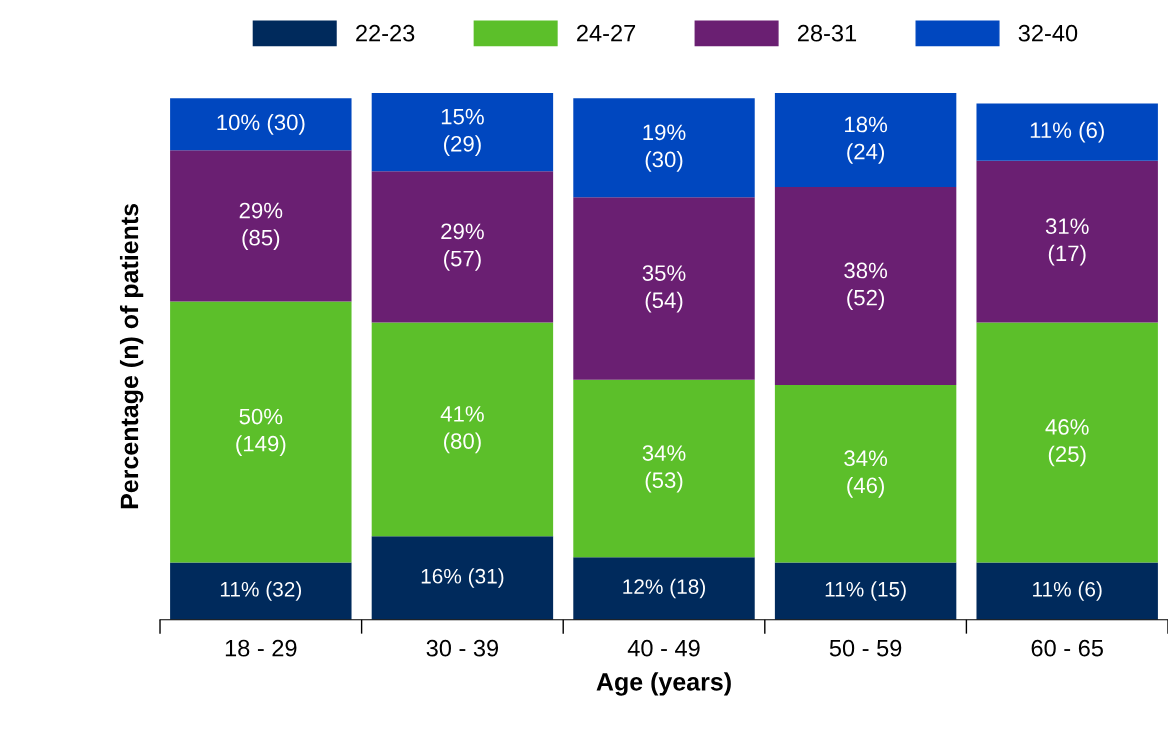  I want to click on x-tick-label: 60 - 65, so click(1067, 648).